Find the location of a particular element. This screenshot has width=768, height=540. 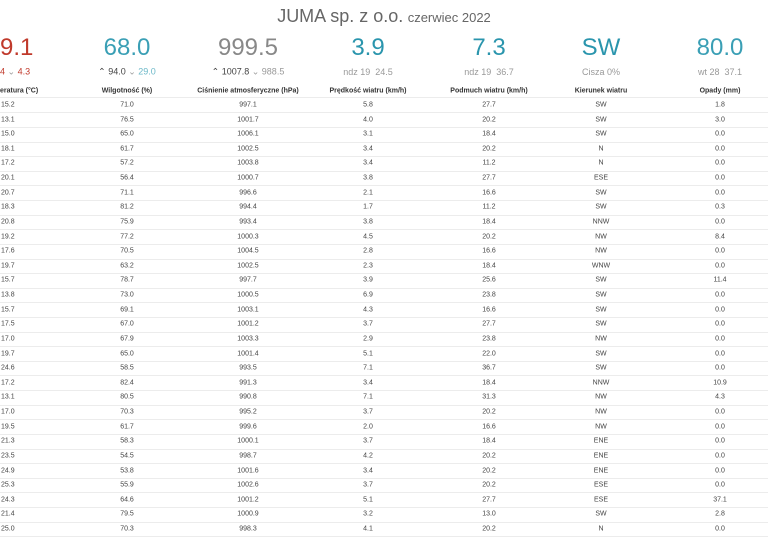

cell: 73.0 is located at coordinates (127, 295).